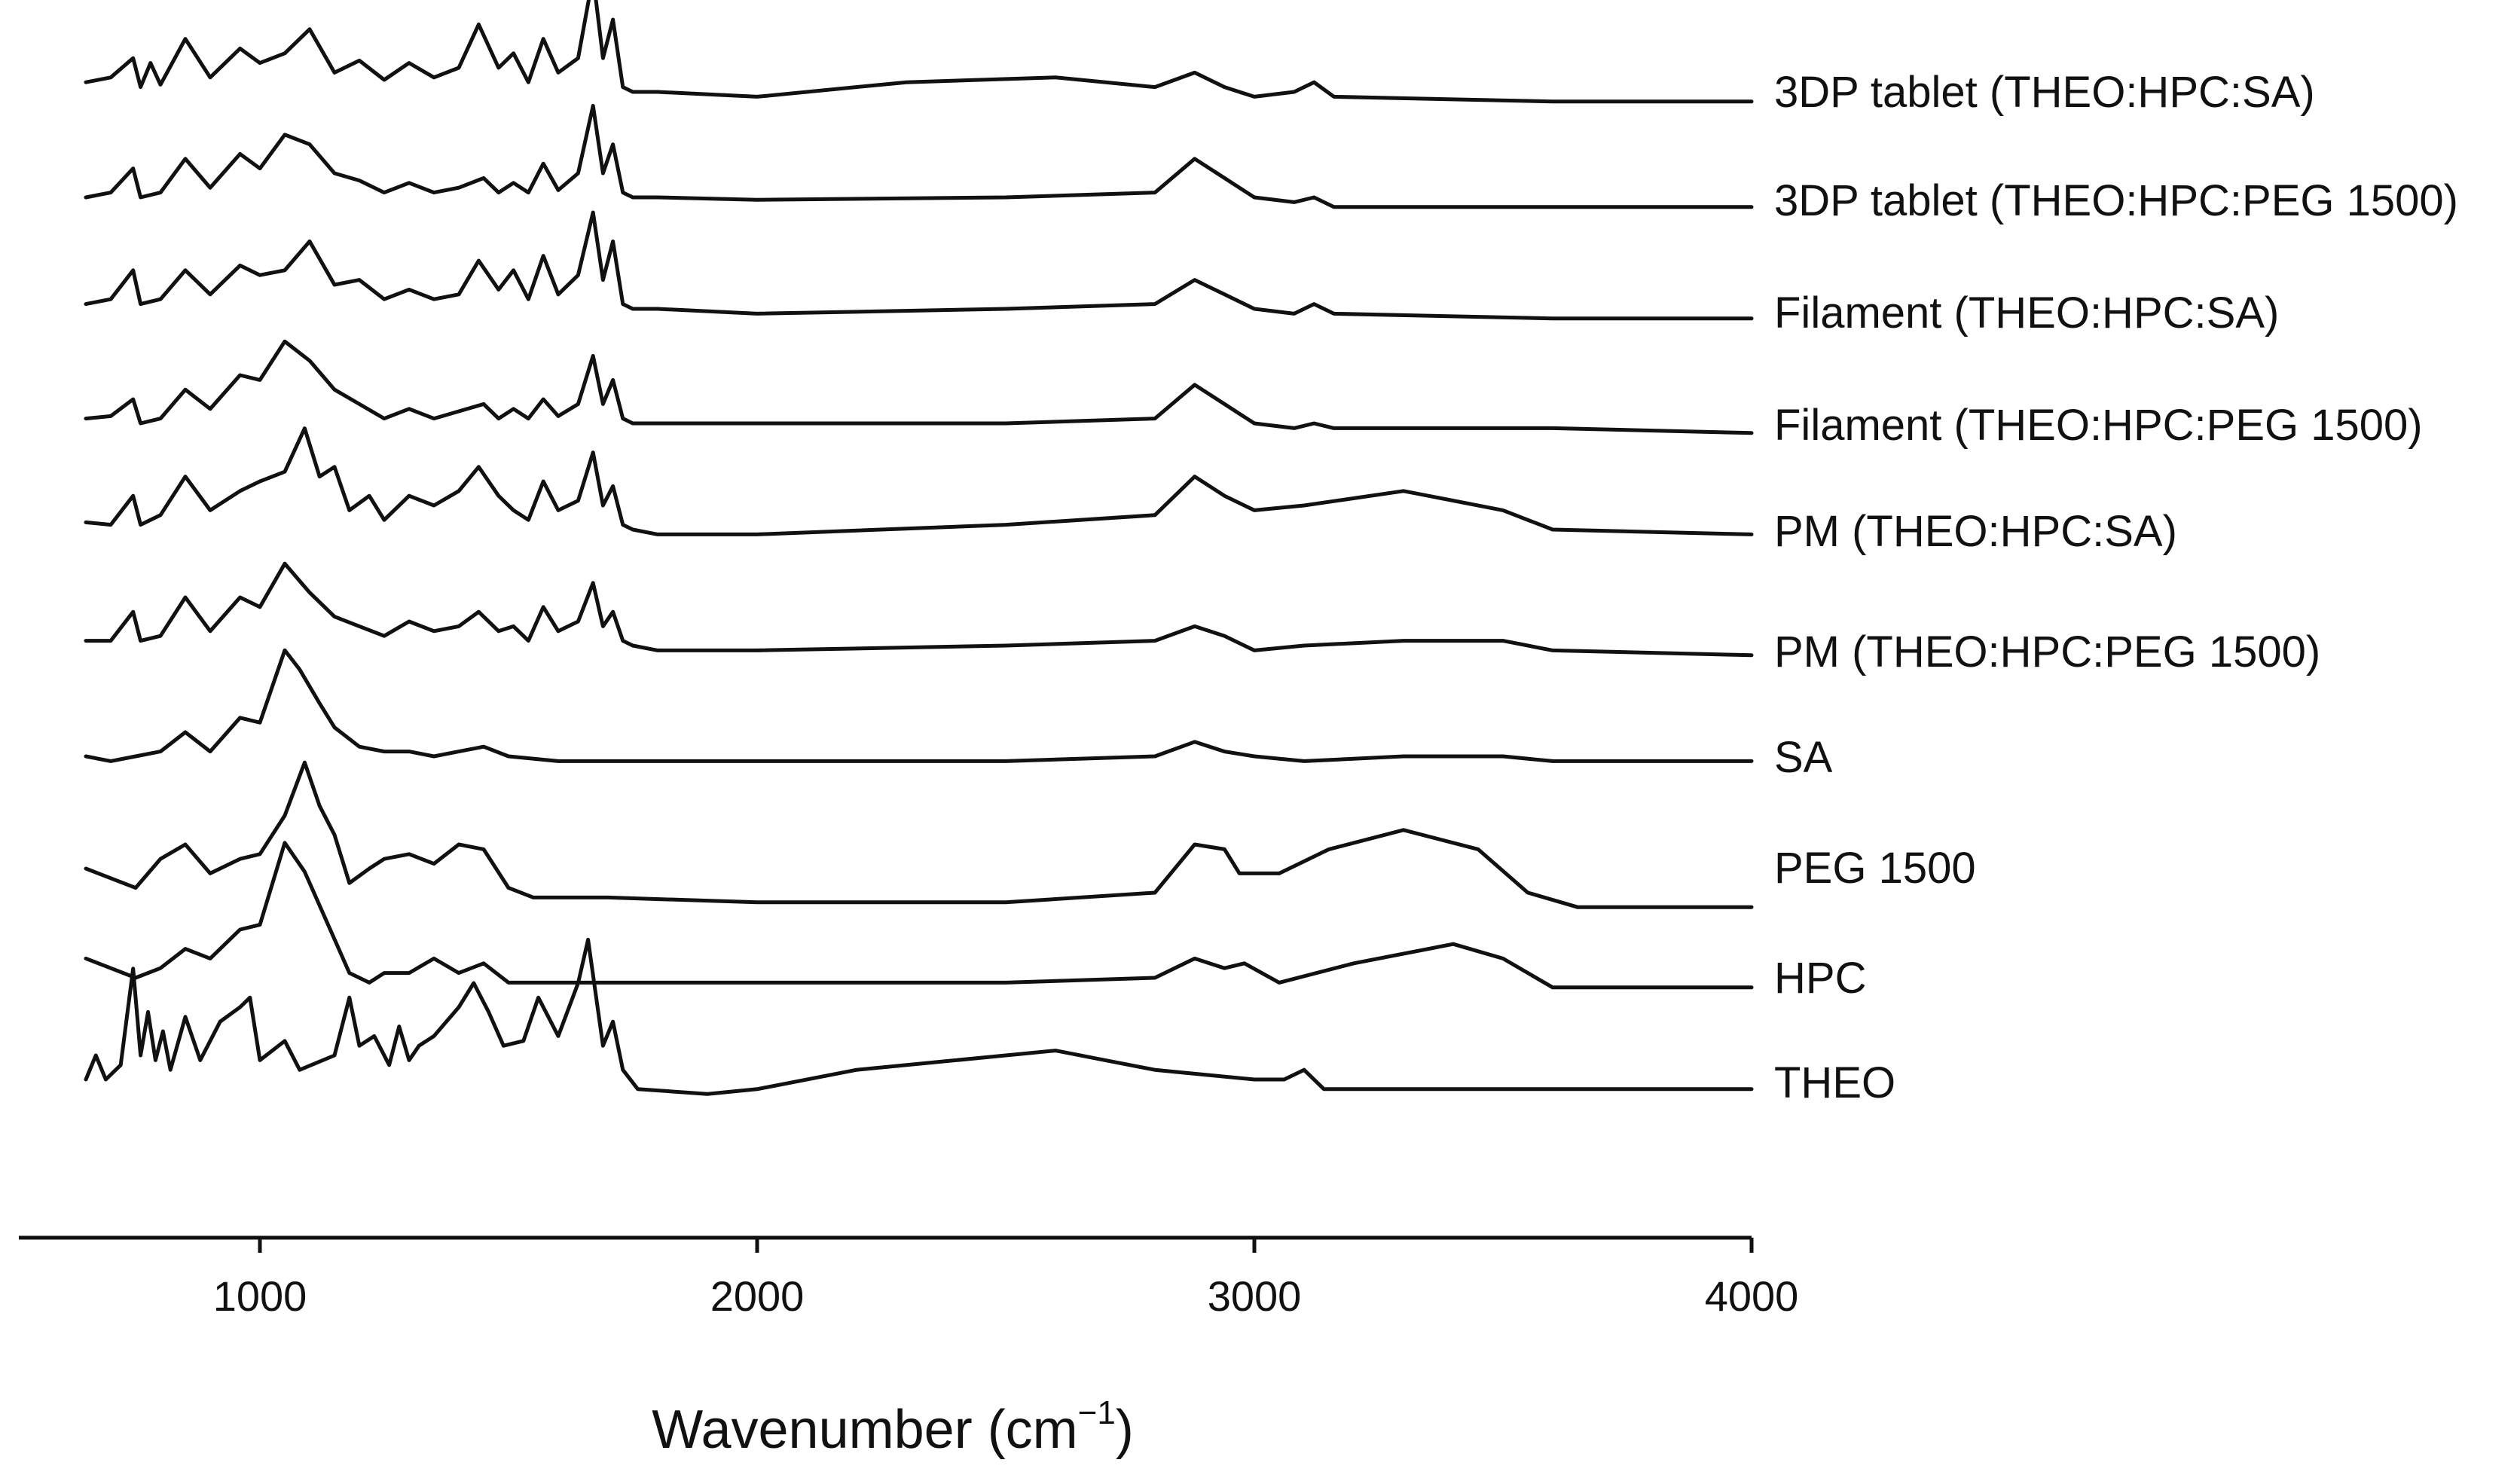 The image size is (2520, 1478). Describe the element at coordinates (1097, 1412) in the screenshot. I see `x-axis-title-superscript: −1` at that location.